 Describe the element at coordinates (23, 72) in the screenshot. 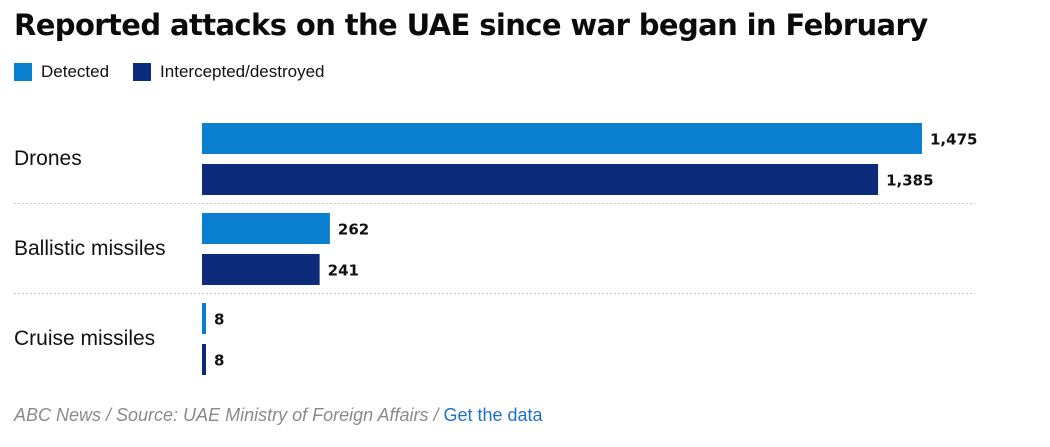

I see `legend-swatch-detected` at that location.